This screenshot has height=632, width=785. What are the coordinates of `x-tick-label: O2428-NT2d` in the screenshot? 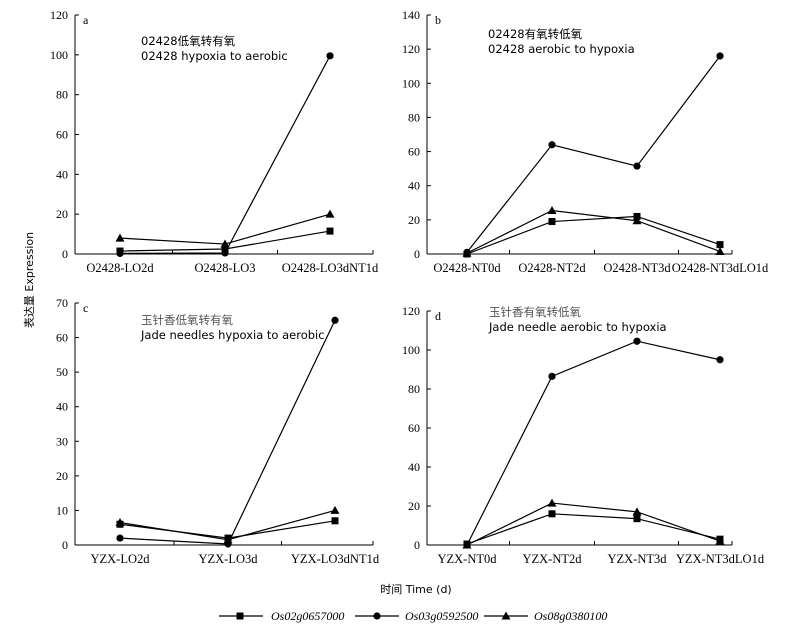 It's located at (552, 268).